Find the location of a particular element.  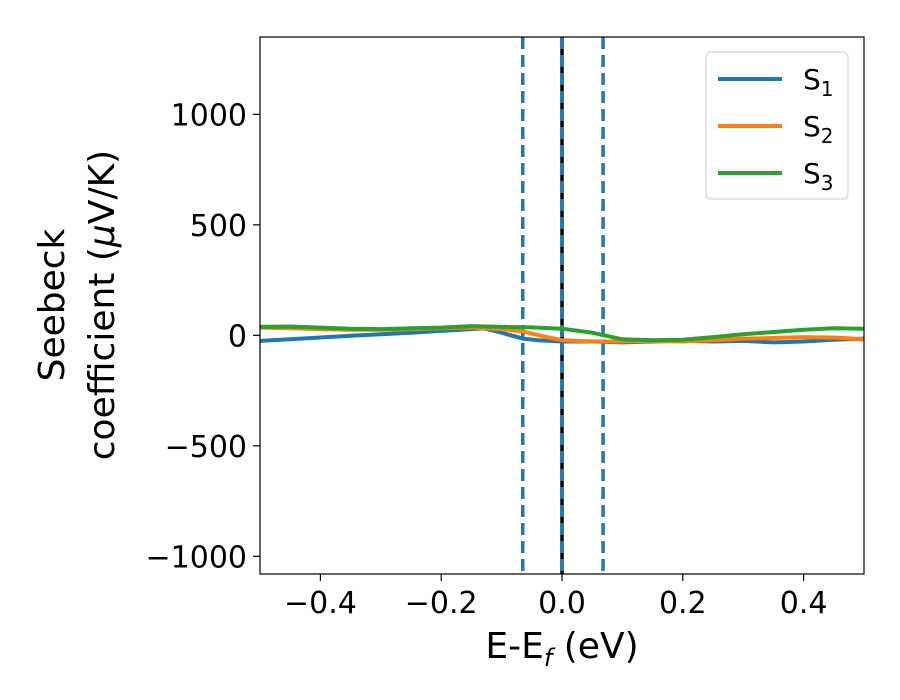

x-axis-label-rest: (eV) is located at coordinates (595, 646).